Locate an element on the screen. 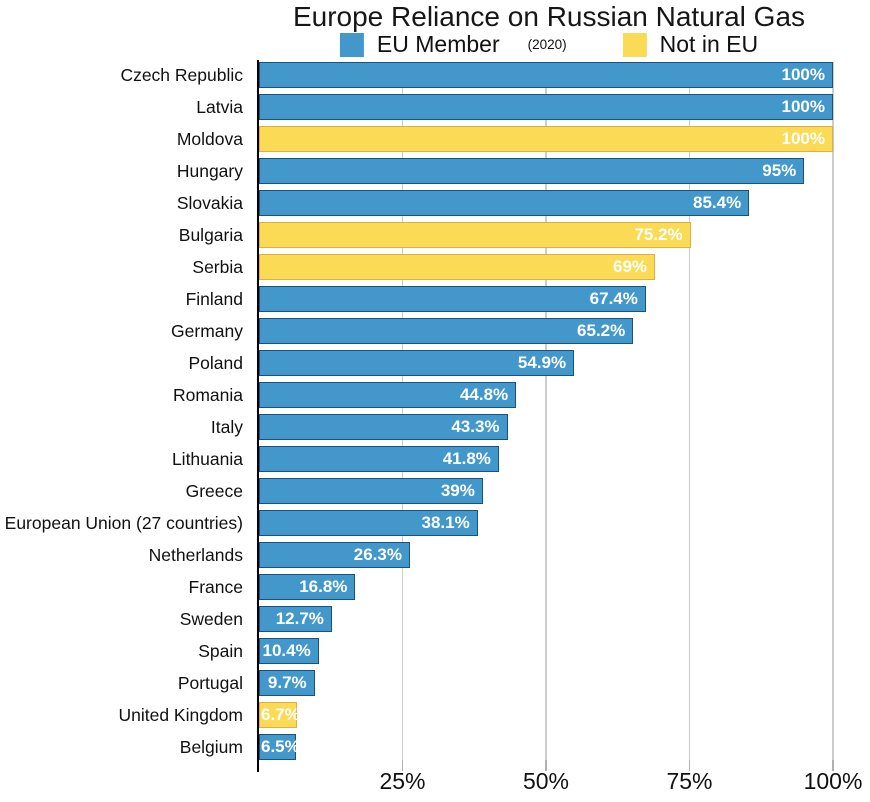  country-label: Slovakia is located at coordinates (209, 203).